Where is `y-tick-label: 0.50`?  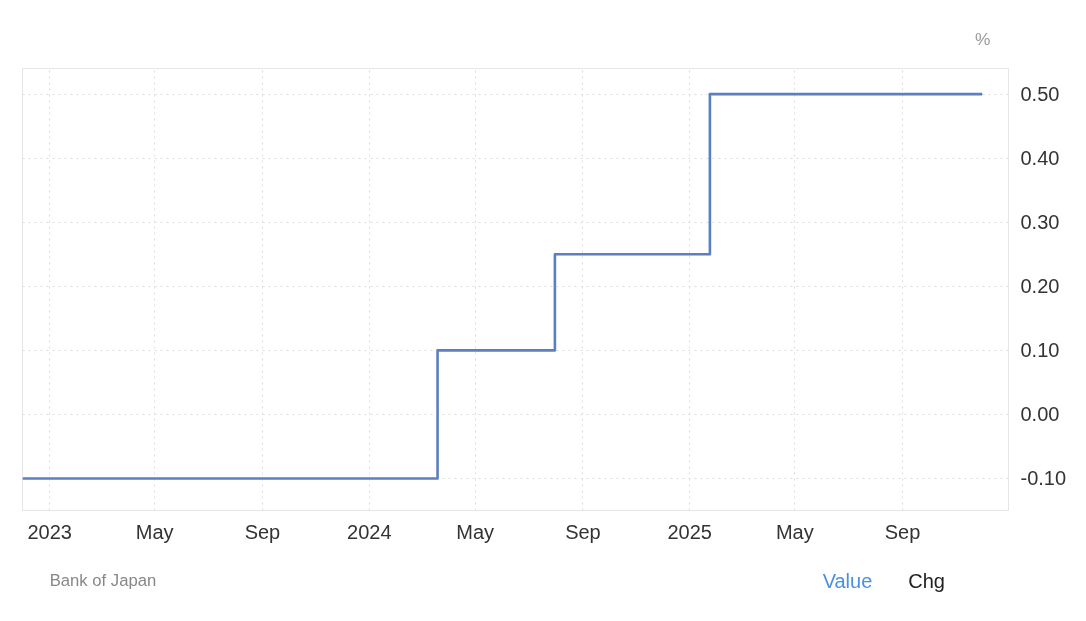 y-tick-label: 0.50 is located at coordinates (1040, 94).